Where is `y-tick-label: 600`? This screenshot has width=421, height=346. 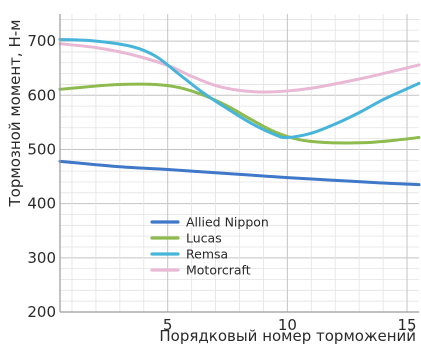 y-tick-label: 600 is located at coordinates (41, 95).